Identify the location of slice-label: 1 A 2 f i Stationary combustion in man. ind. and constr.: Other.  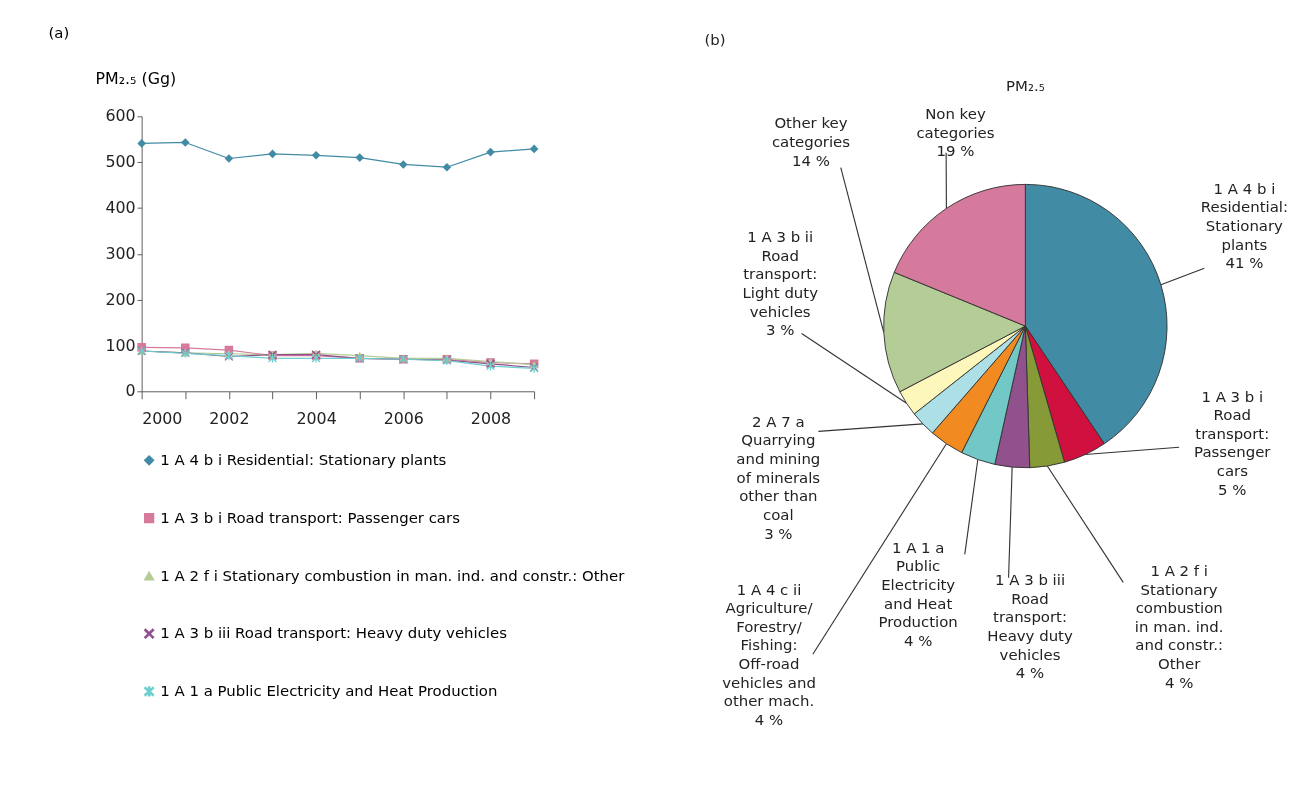
(1179, 617).